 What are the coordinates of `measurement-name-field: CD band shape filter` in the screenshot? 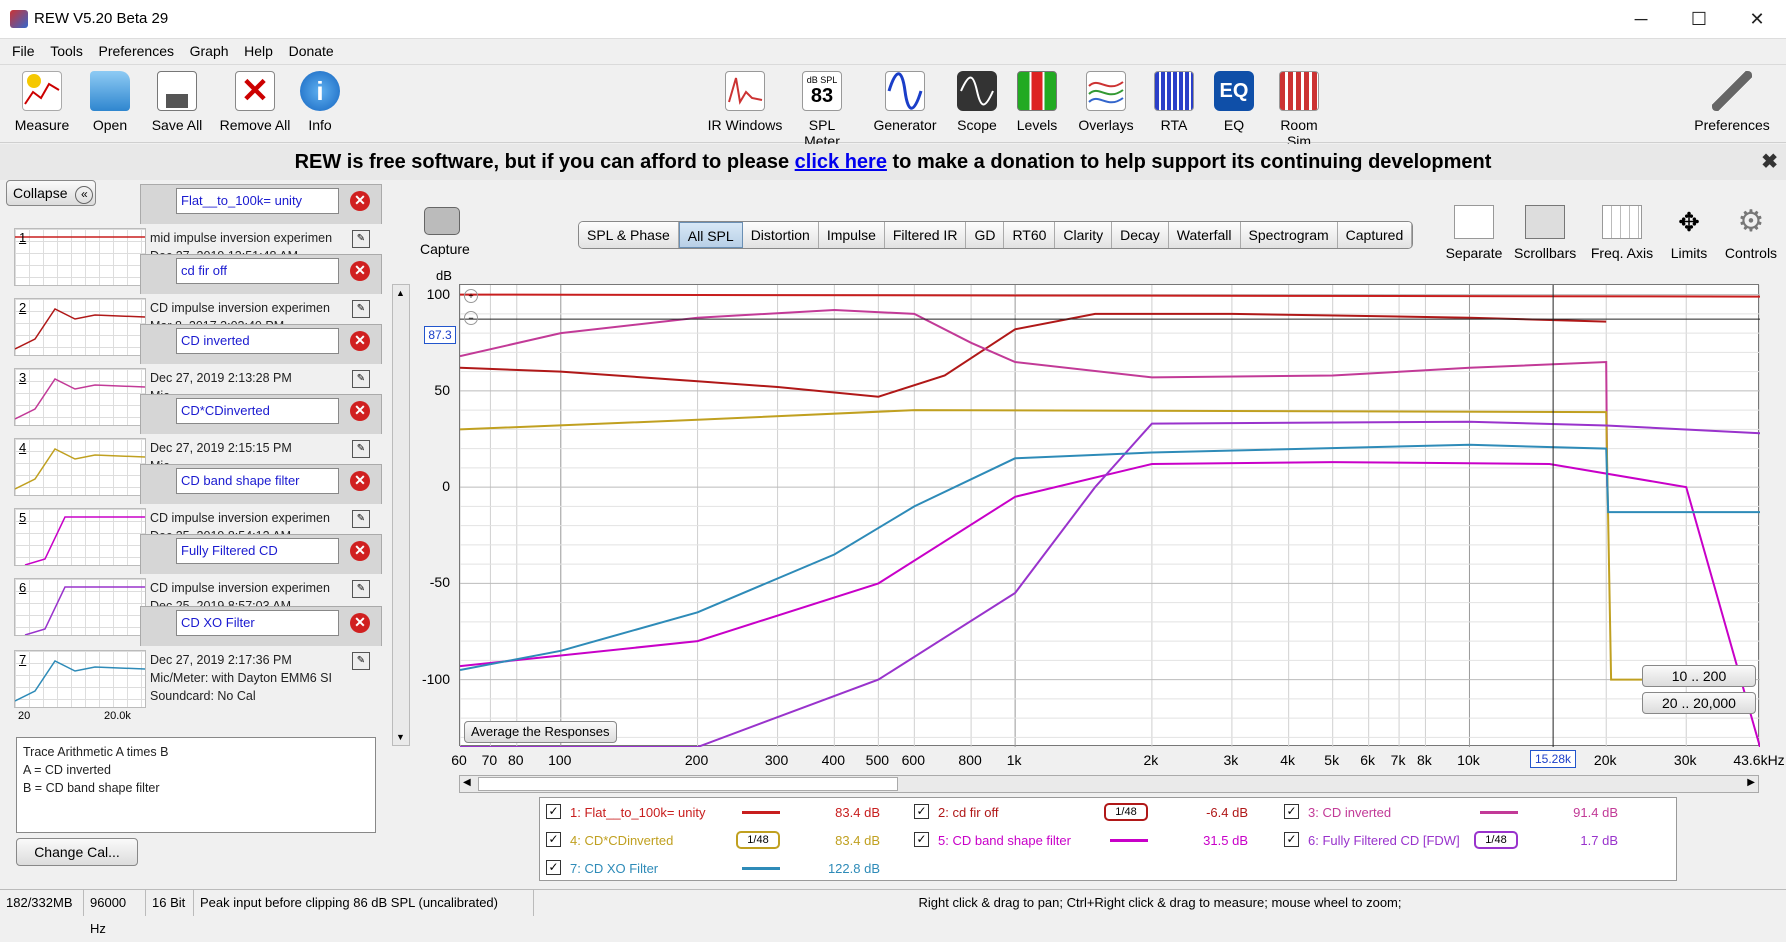 It's located at (257, 481).